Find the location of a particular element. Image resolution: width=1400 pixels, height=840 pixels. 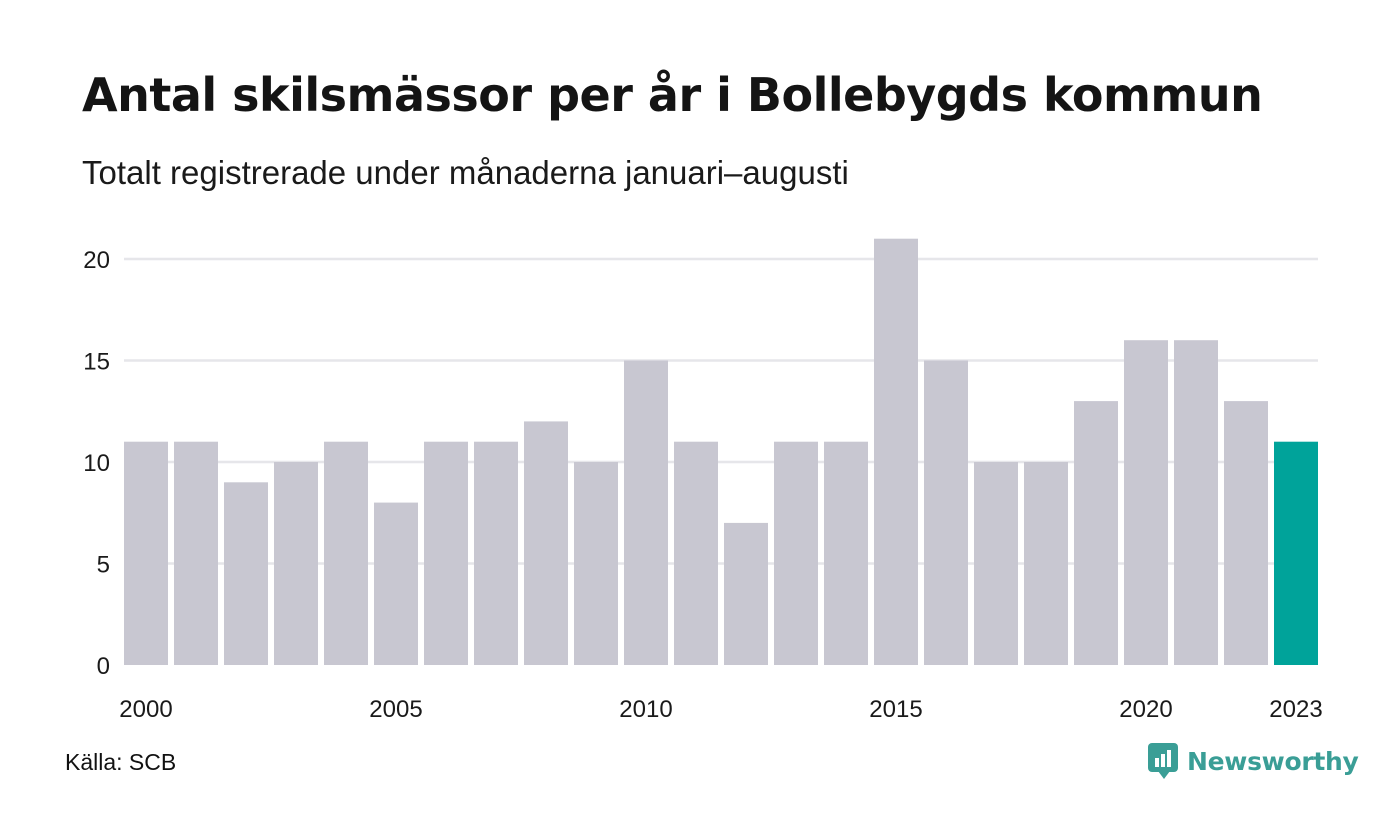

bar-2006 is located at coordinates (446, 553).